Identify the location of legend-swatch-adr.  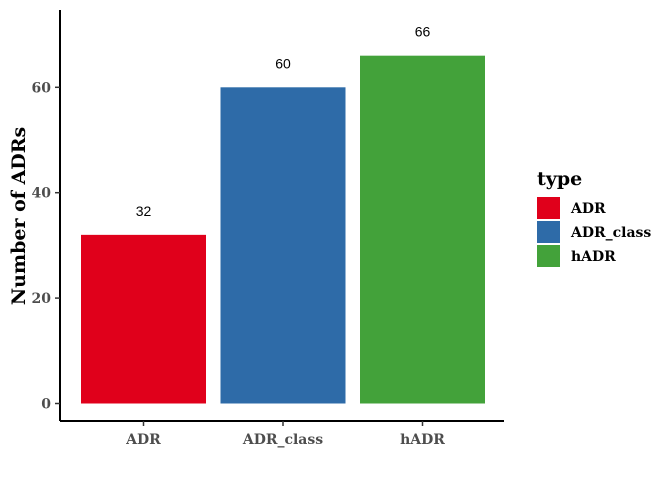
(548, 208).